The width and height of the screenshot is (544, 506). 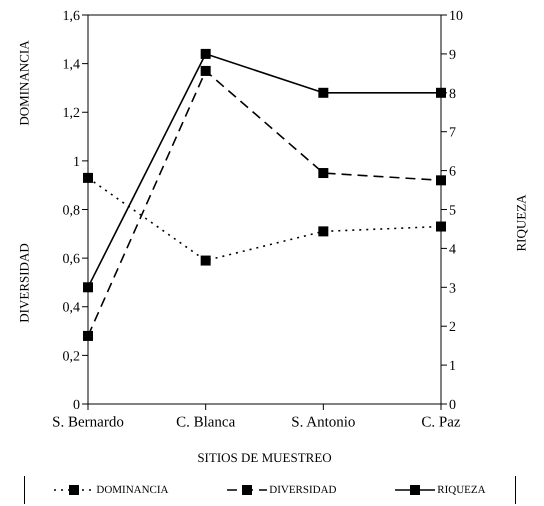 What do you see at coordinates (132, 490) in the screenshot?
I see `legend-label: DOMINANCIA` at bounding box center [132, 490].